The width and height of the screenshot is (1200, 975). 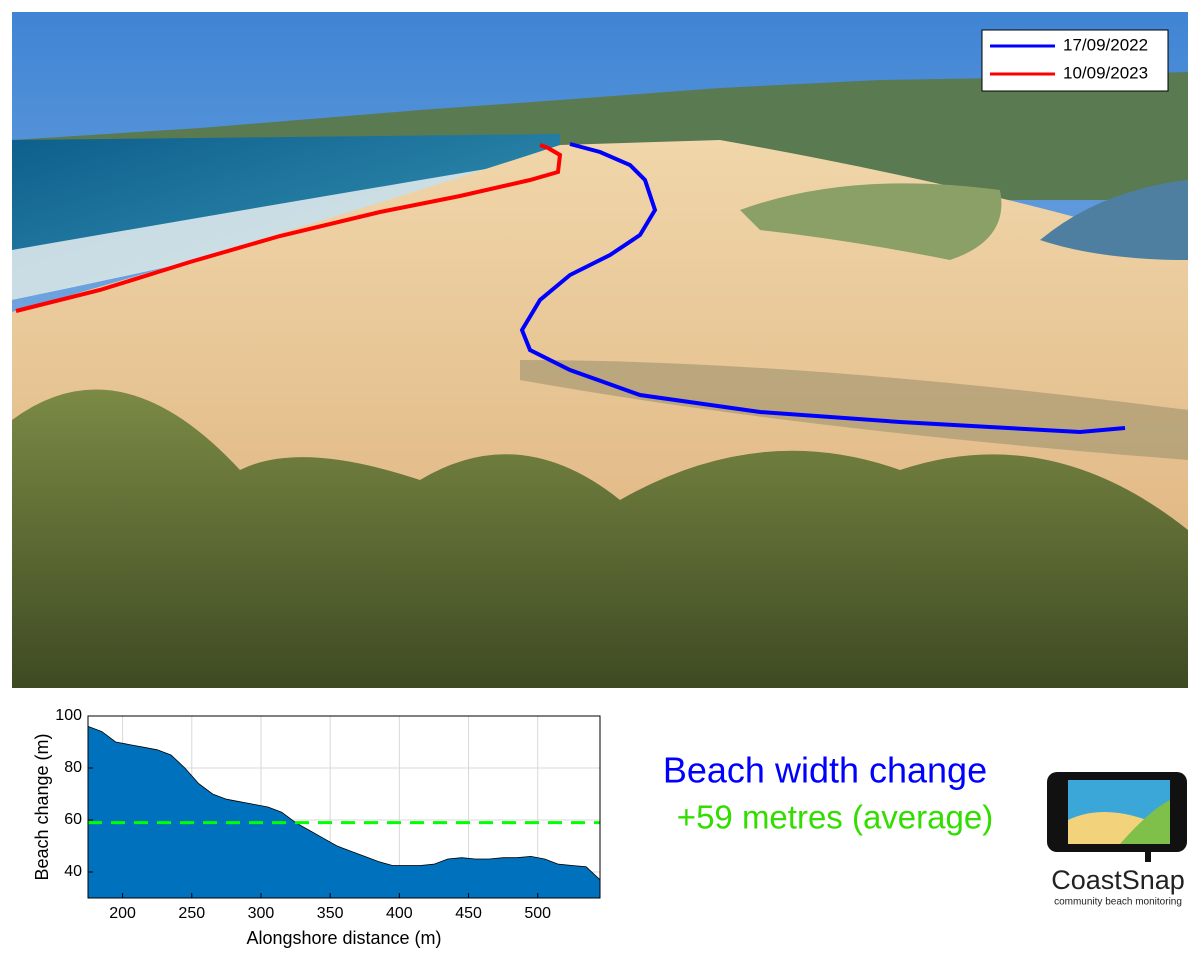 I want to click on y-tick-label: 40, so click(x=73, y=871).